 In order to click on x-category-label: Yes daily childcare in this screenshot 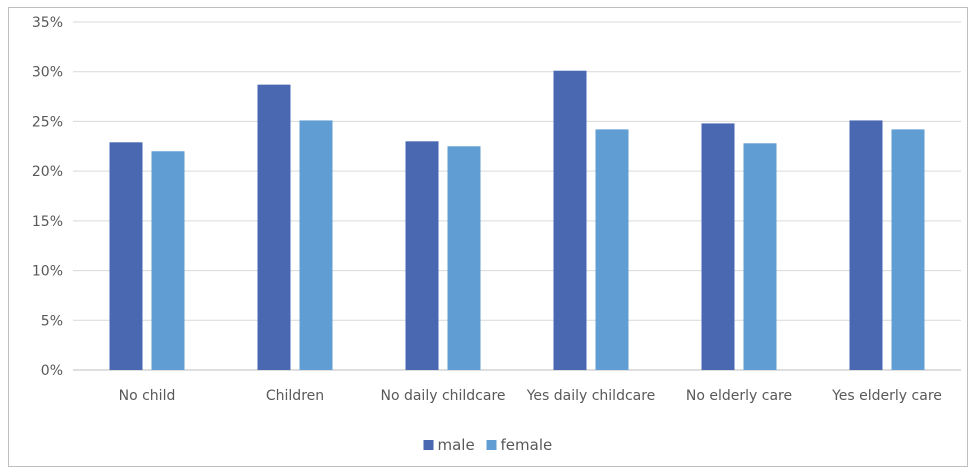, I will do `click(591, 396)`.